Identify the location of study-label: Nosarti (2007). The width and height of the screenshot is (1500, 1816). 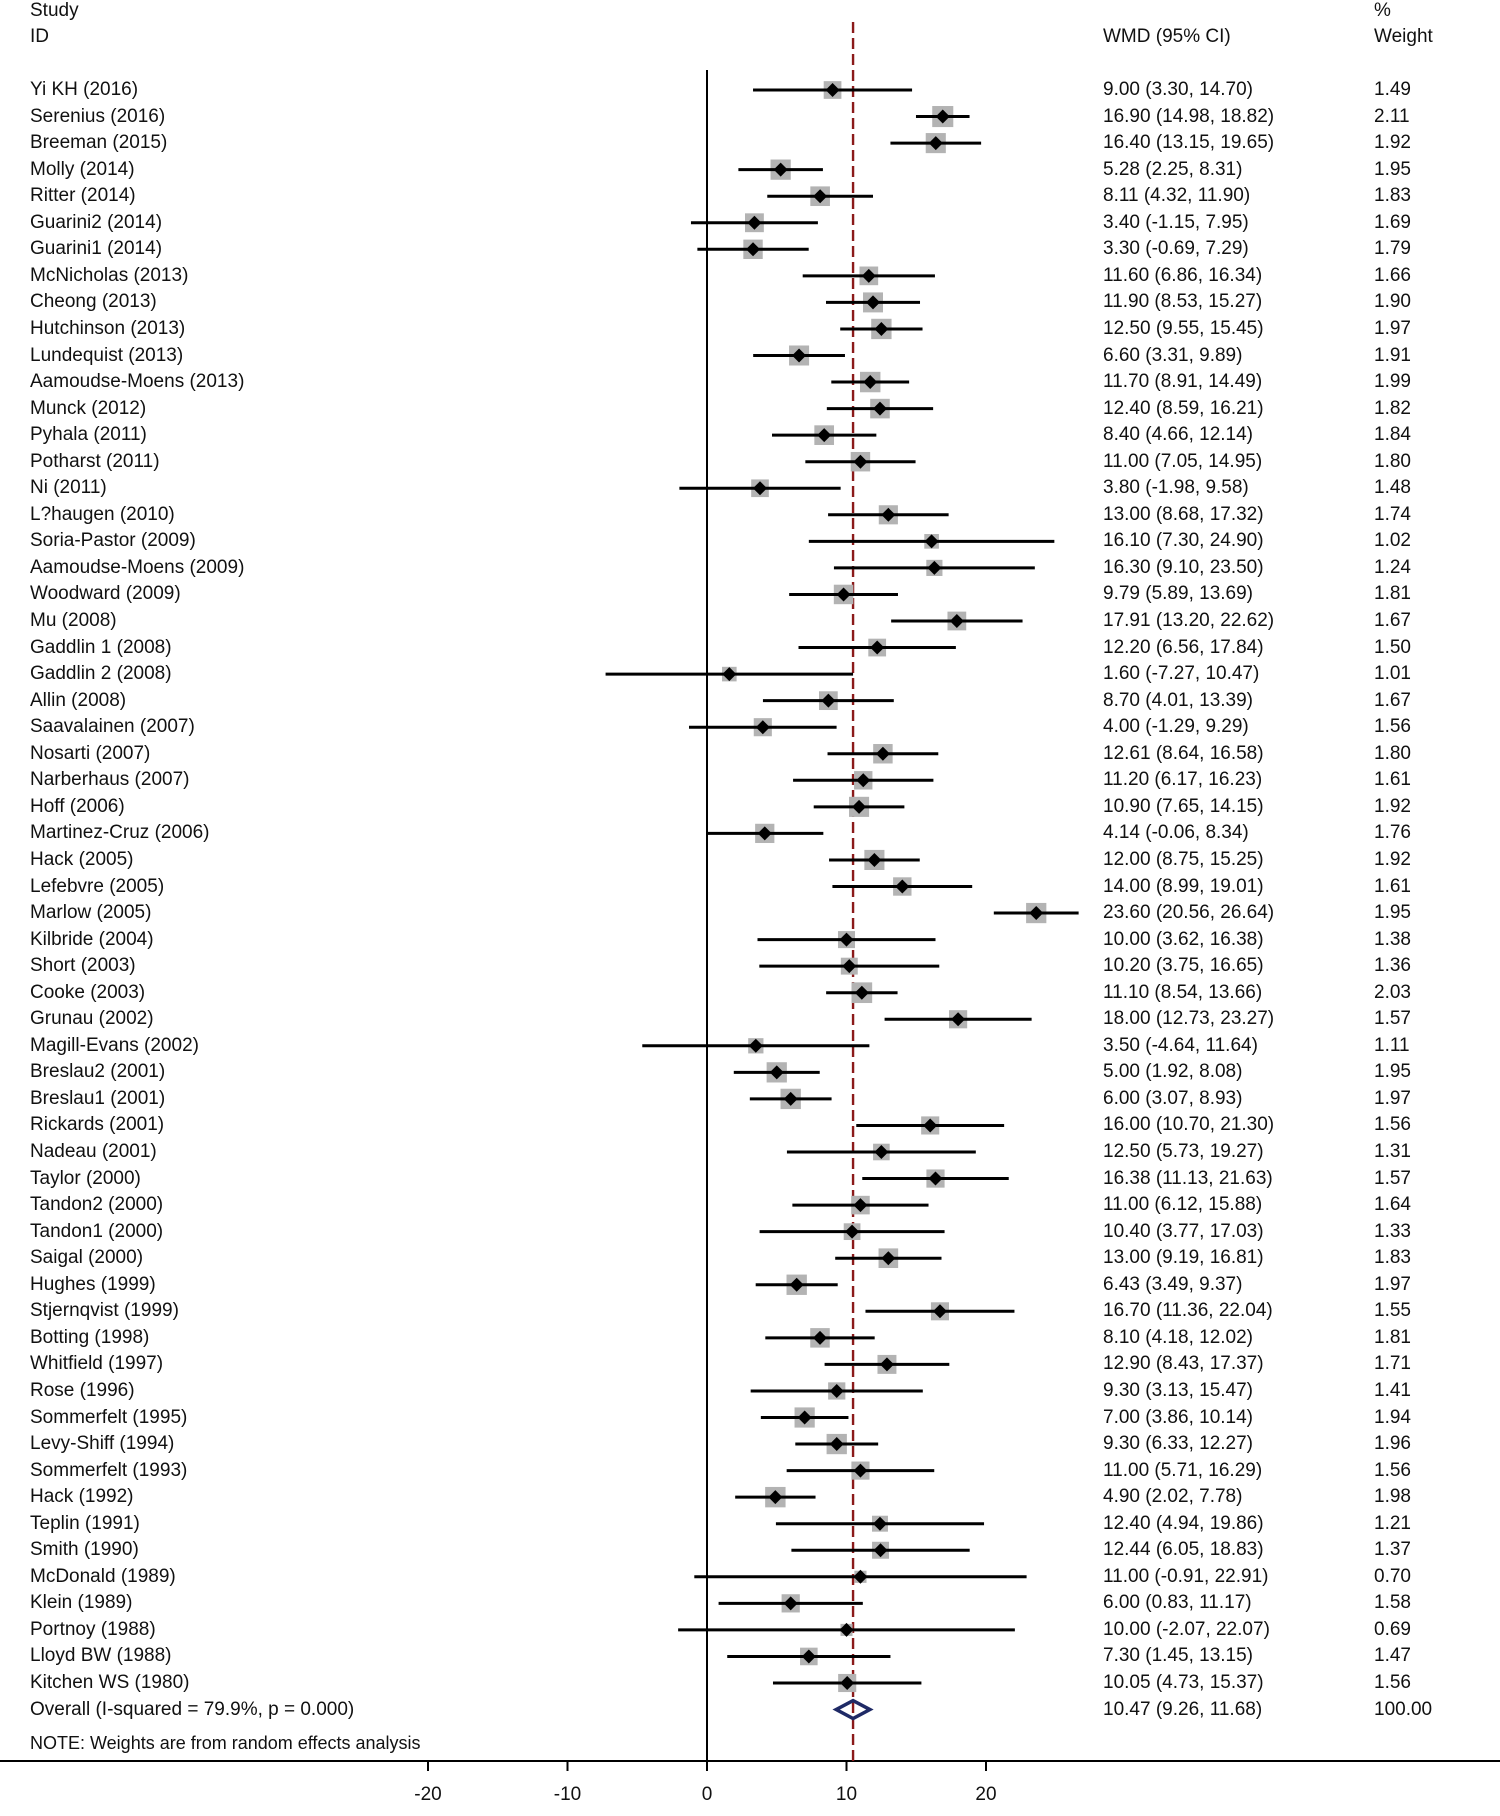
(90, 753).